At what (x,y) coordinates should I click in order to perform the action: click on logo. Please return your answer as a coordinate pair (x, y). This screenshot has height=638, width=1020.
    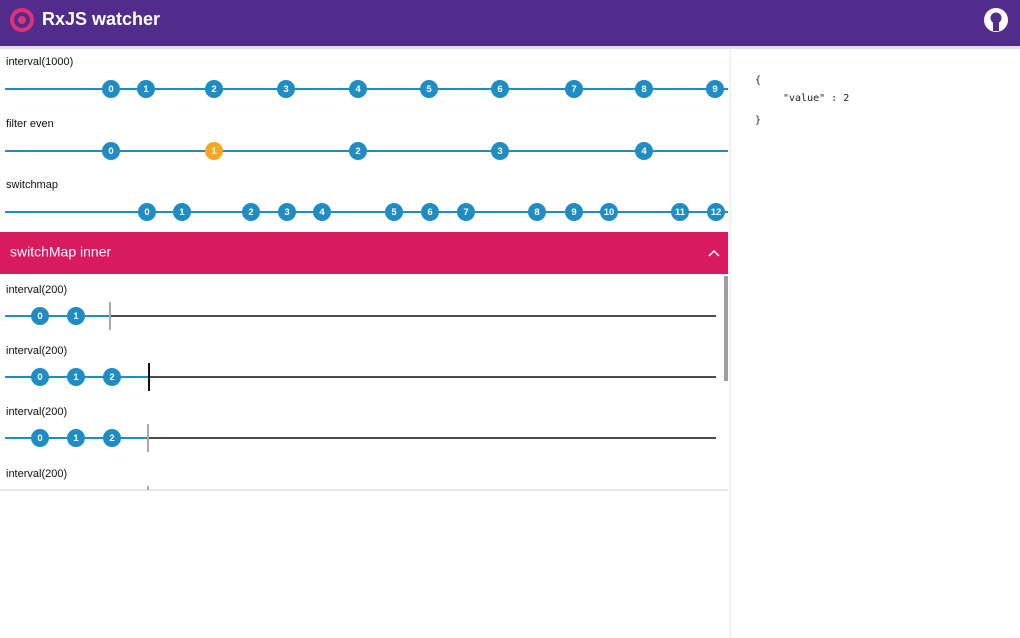
    Looking at the image, I should click on (22, 20).